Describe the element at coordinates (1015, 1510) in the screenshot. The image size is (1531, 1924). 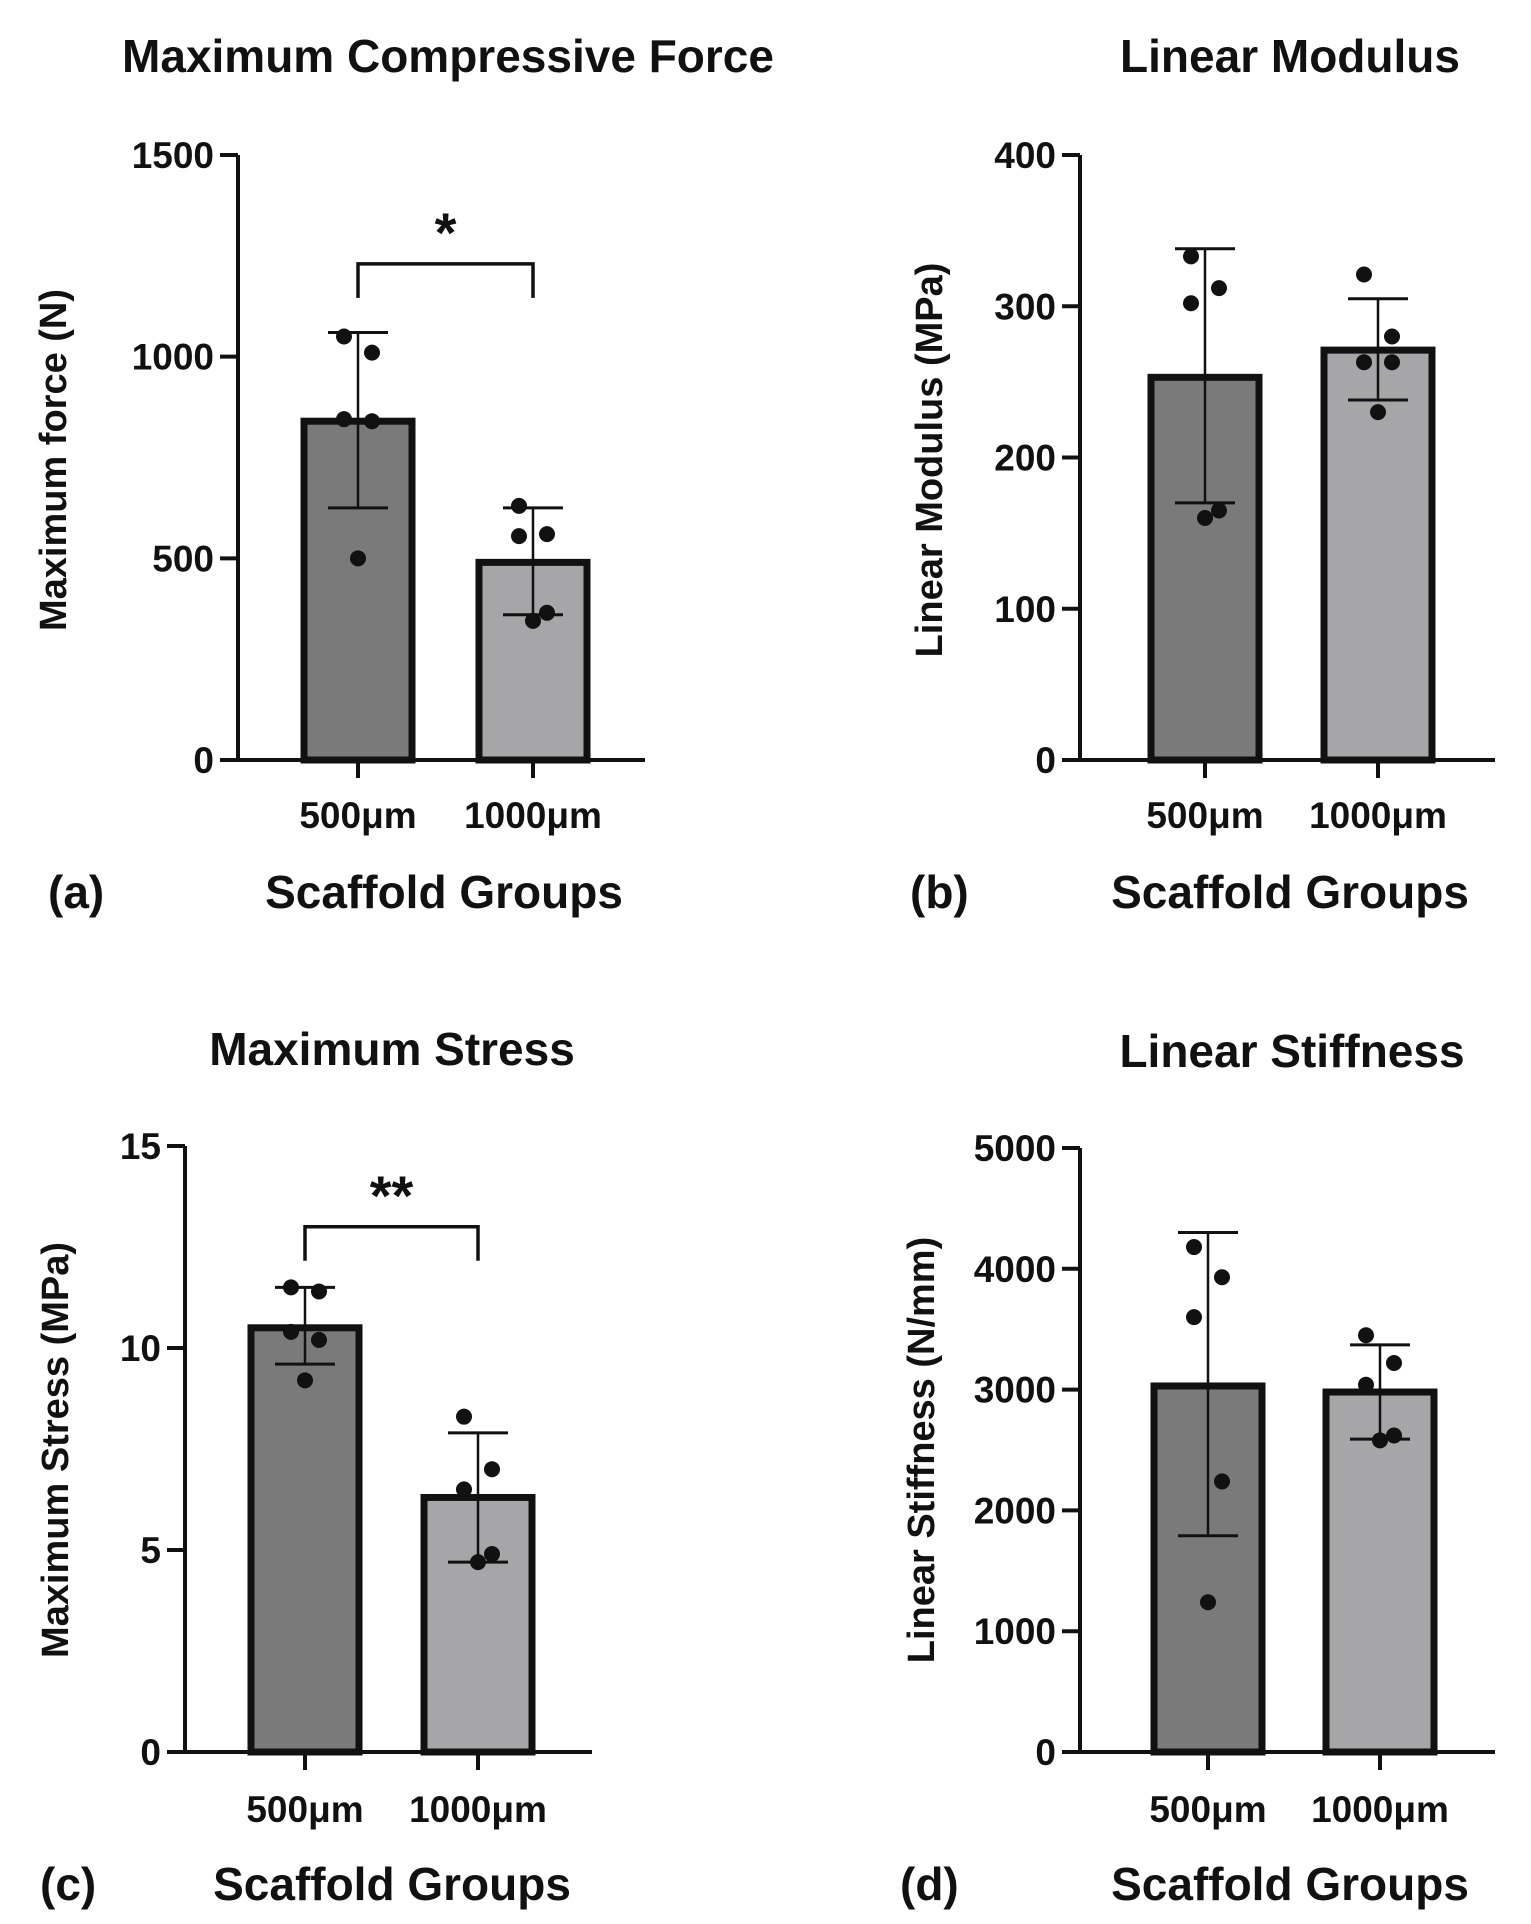
I see `y-tick-label: 2000` at that location.